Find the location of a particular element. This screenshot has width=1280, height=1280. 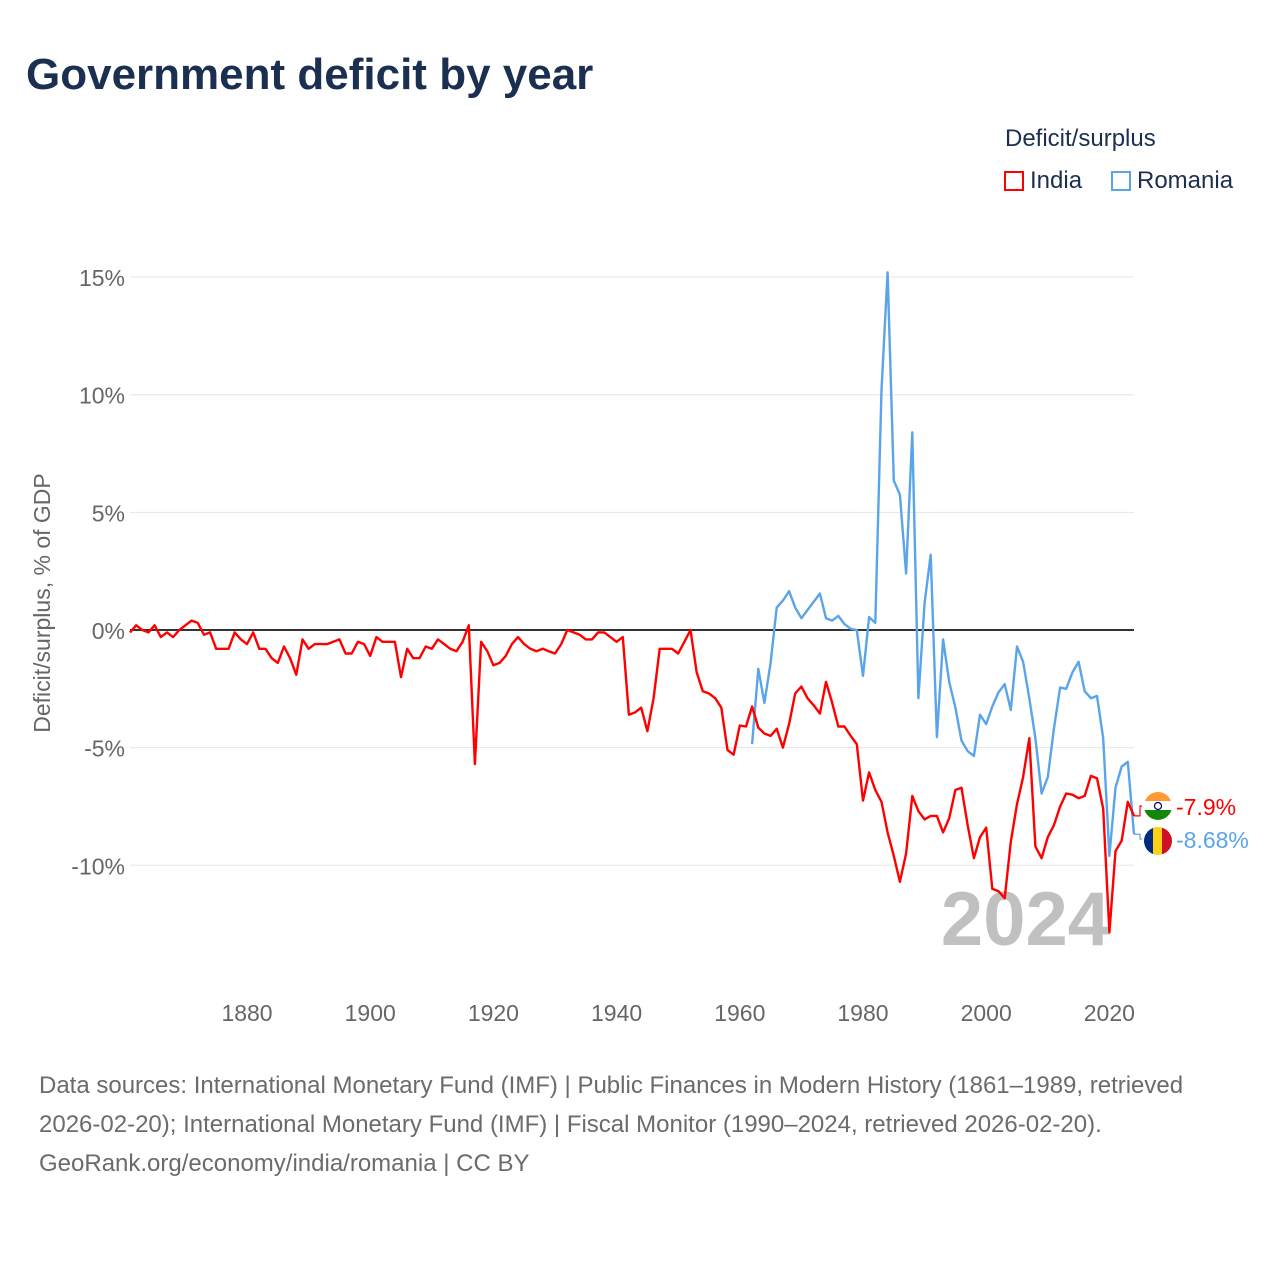

y-tick-label: 5% is located at coordinates (108, 513).